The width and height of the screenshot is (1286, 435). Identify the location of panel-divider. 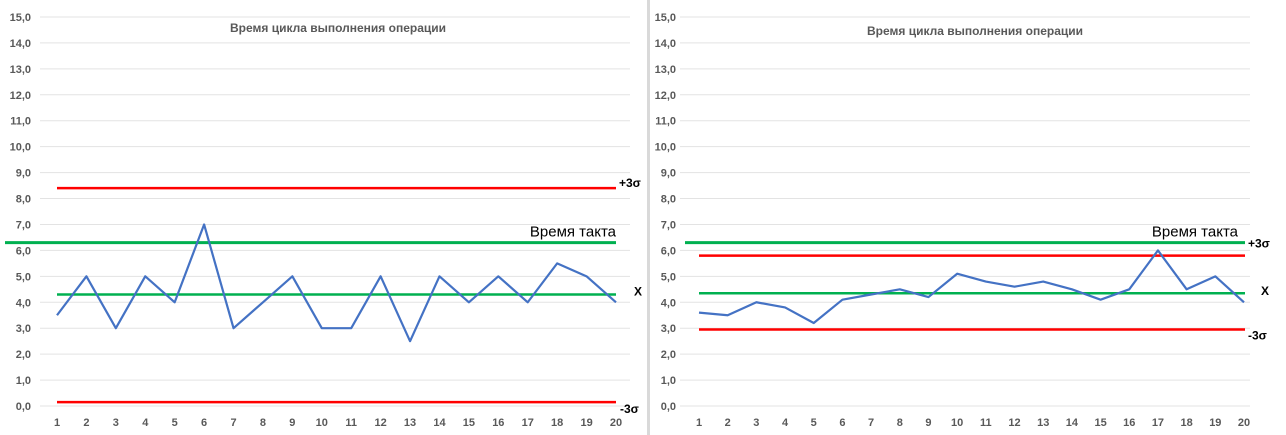
(648, 217).